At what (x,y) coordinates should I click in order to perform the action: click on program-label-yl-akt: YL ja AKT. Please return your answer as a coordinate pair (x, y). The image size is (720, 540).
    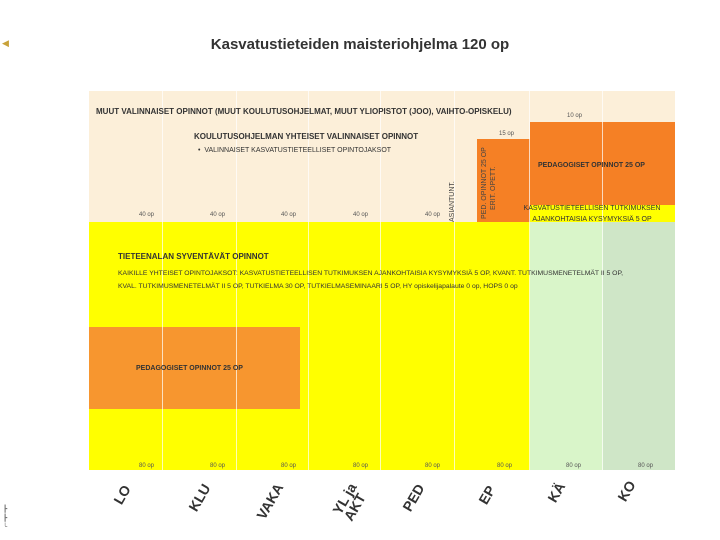
    Looking at the image, I should click on (349, 502).